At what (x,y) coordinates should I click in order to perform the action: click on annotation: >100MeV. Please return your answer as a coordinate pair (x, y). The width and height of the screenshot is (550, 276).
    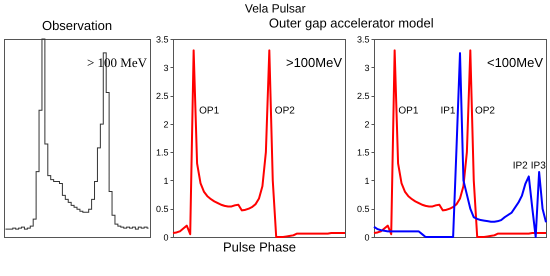
    Looking at the image, I should click on (314, 62).